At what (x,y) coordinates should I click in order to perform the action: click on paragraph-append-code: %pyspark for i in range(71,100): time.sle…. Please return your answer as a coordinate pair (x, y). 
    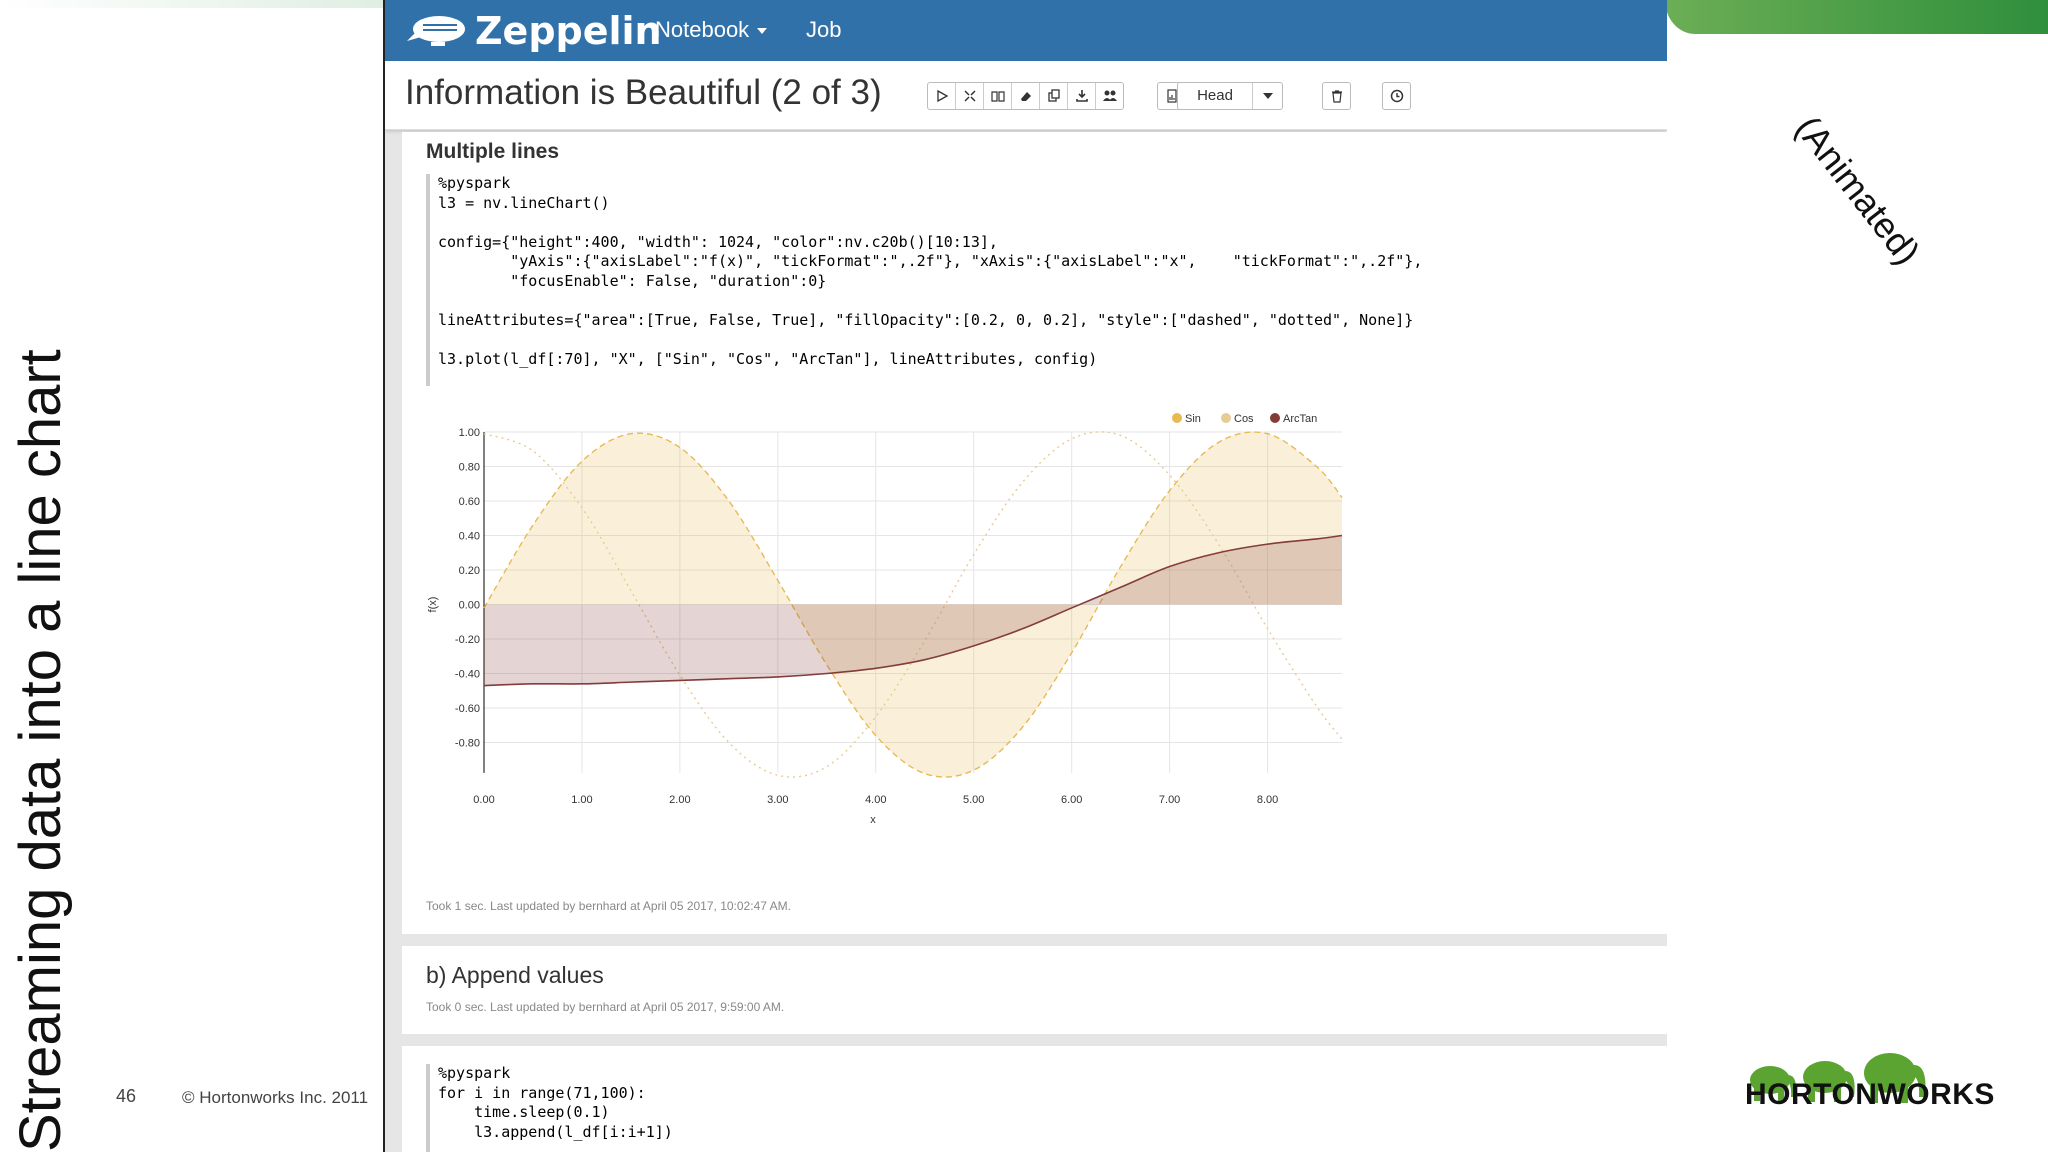
    Looking at the image, I should click on (1034, 1099).